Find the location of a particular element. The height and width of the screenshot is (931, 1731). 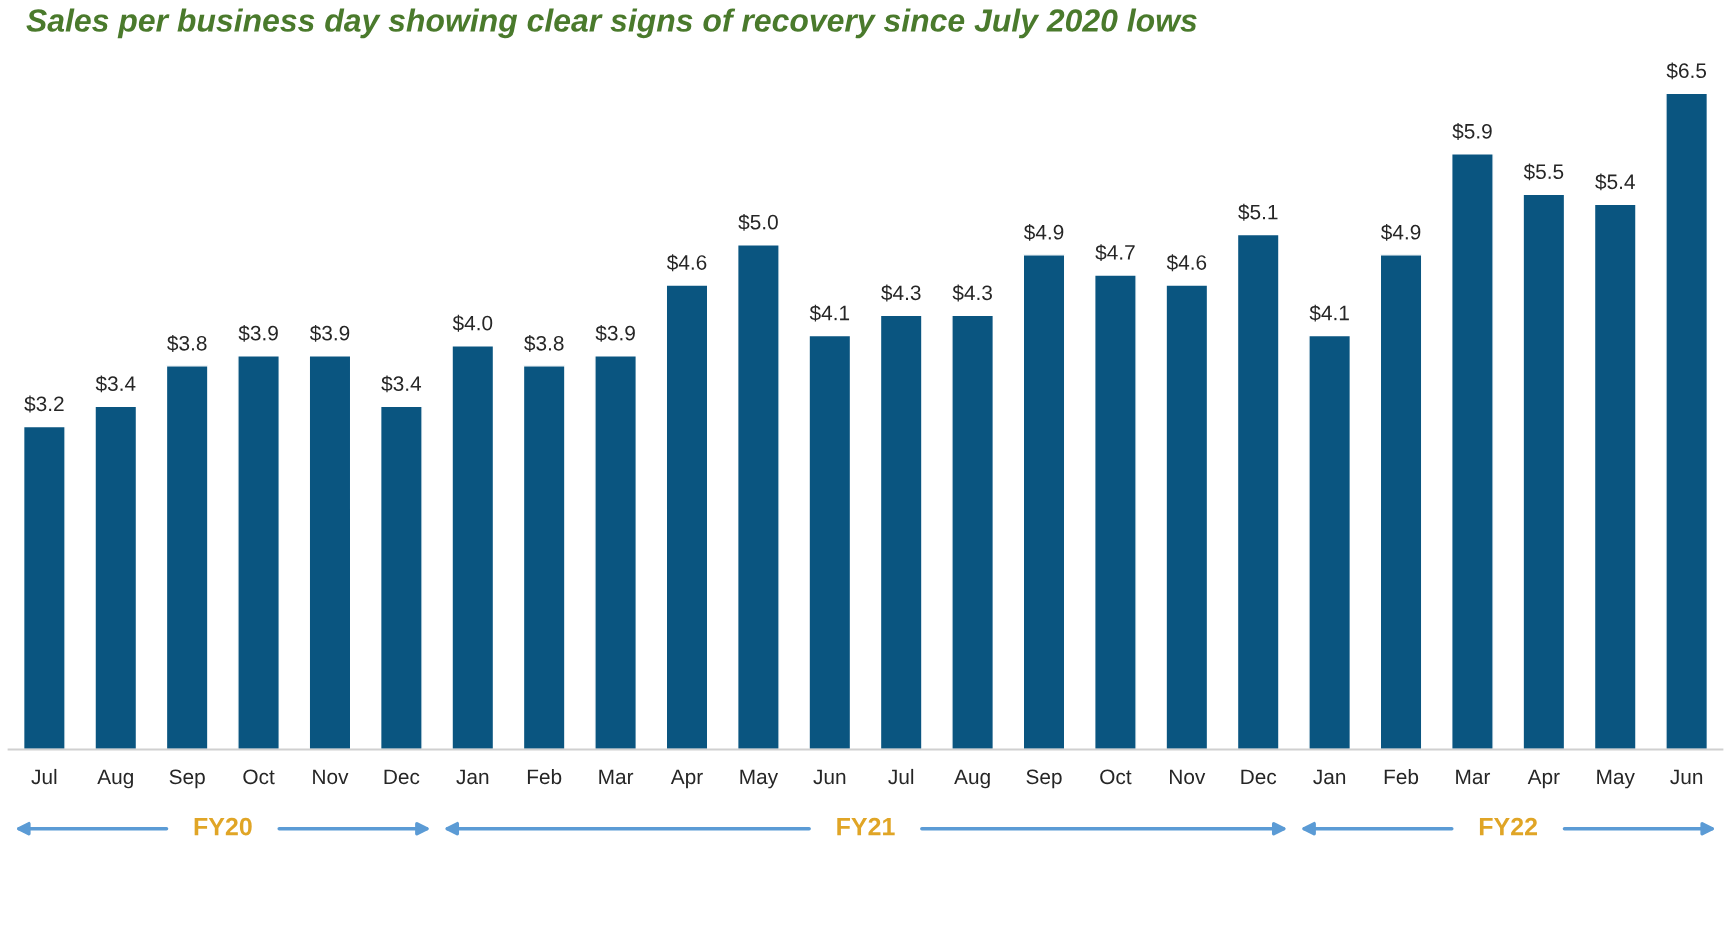

data-label: $5.5 is located at coordinates (1543, 172).